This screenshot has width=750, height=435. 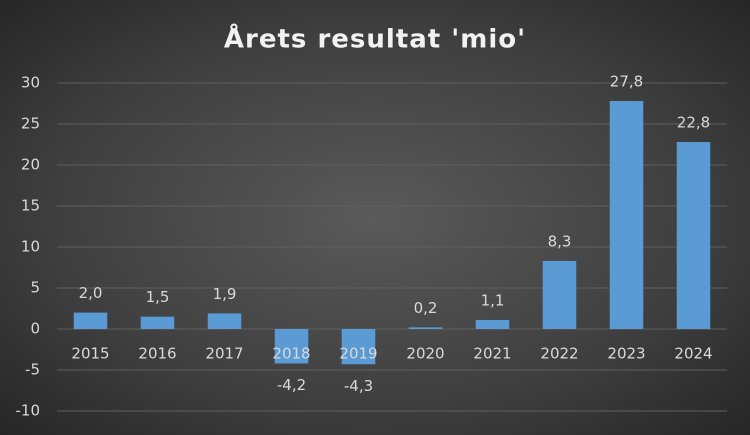 What do you see at coordinates (91, 293) in the screenshot?
I see `value-label: 2,0` at bounding box center [91, 293].